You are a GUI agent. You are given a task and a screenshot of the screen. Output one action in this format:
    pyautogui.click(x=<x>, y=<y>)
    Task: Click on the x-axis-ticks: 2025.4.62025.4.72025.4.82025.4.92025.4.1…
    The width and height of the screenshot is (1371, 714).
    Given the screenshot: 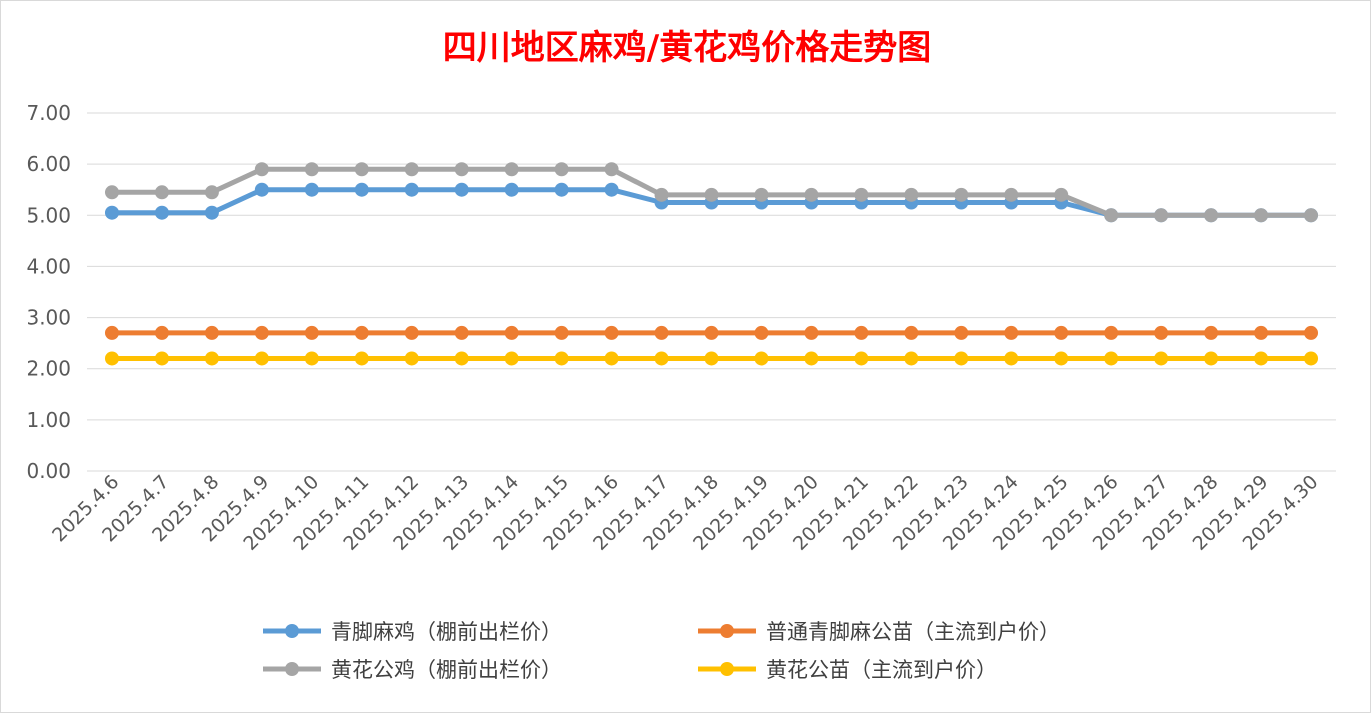 What is the action you would take?
    pyautogui.click(x=685, y=513)
    